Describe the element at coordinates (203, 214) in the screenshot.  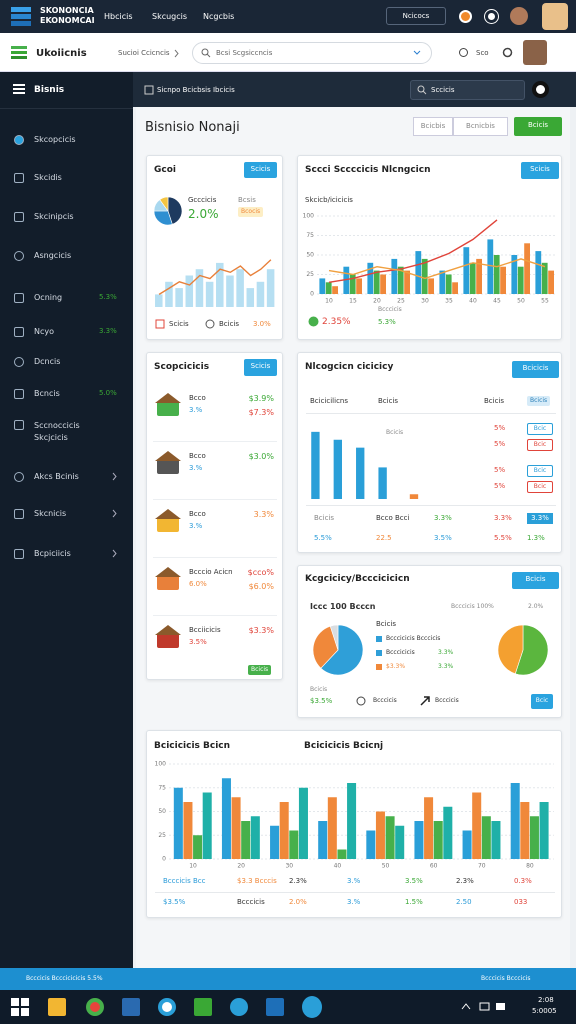
I see `pie-value: 2.0%` at that location.